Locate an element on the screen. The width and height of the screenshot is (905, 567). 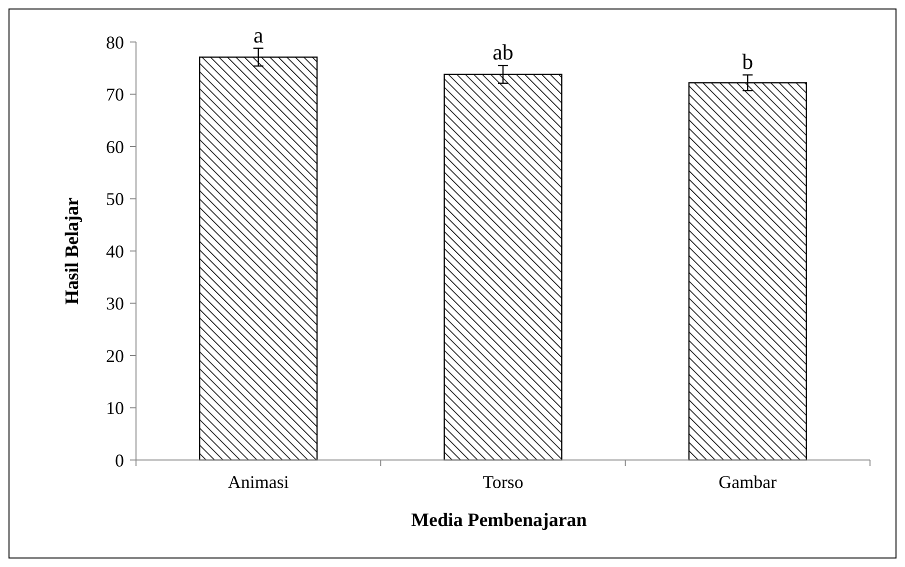
annotation: a is located at coordinates (258, 35).